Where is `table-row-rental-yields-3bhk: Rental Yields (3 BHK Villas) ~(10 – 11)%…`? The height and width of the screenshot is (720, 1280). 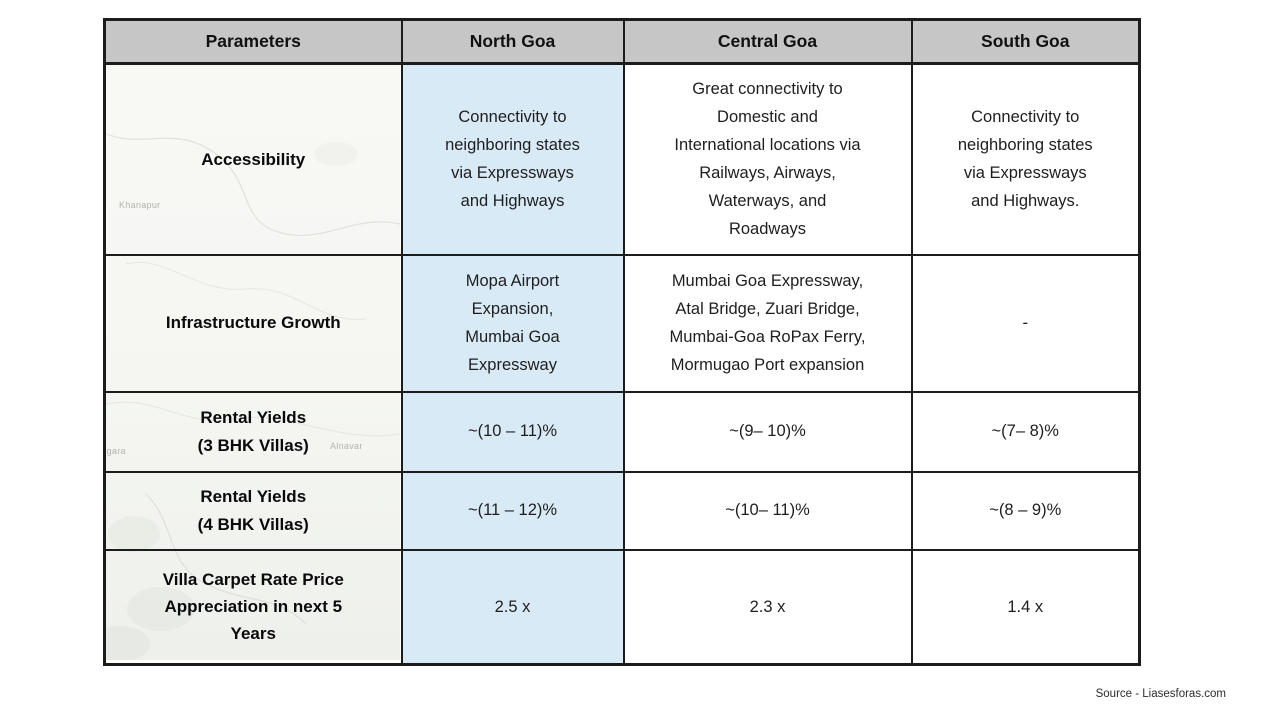
table-row-rental-yields-3bhk: Rental Yields (3 BHK Villas) ~(10 – 11)%… is located at coordinates (622, 431).